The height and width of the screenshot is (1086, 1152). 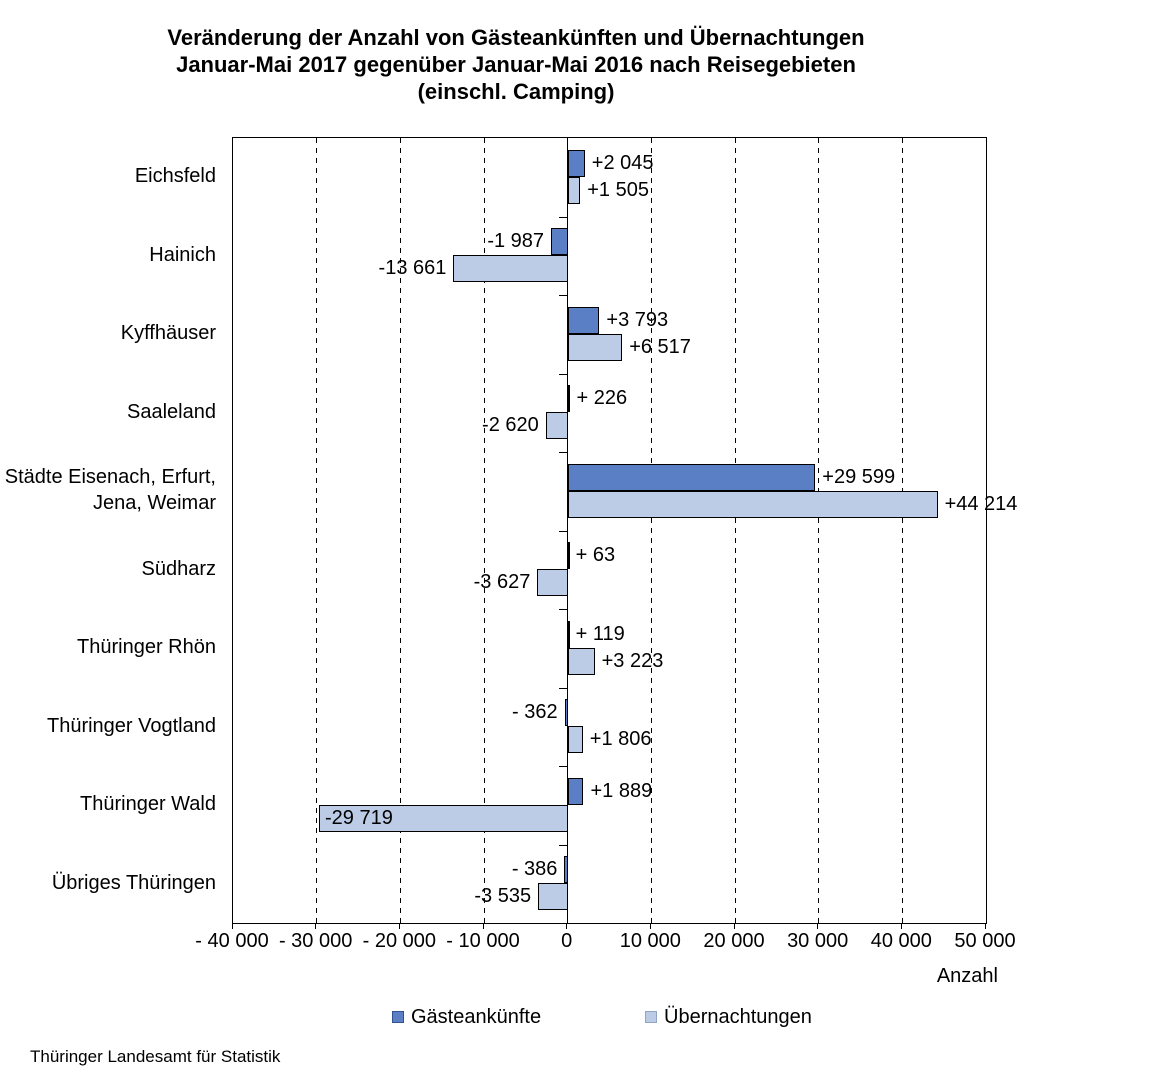 I want to click on category-label: Städte Eisenach, Erfurt, Jena, Weimar, so click(x=110, y=490).